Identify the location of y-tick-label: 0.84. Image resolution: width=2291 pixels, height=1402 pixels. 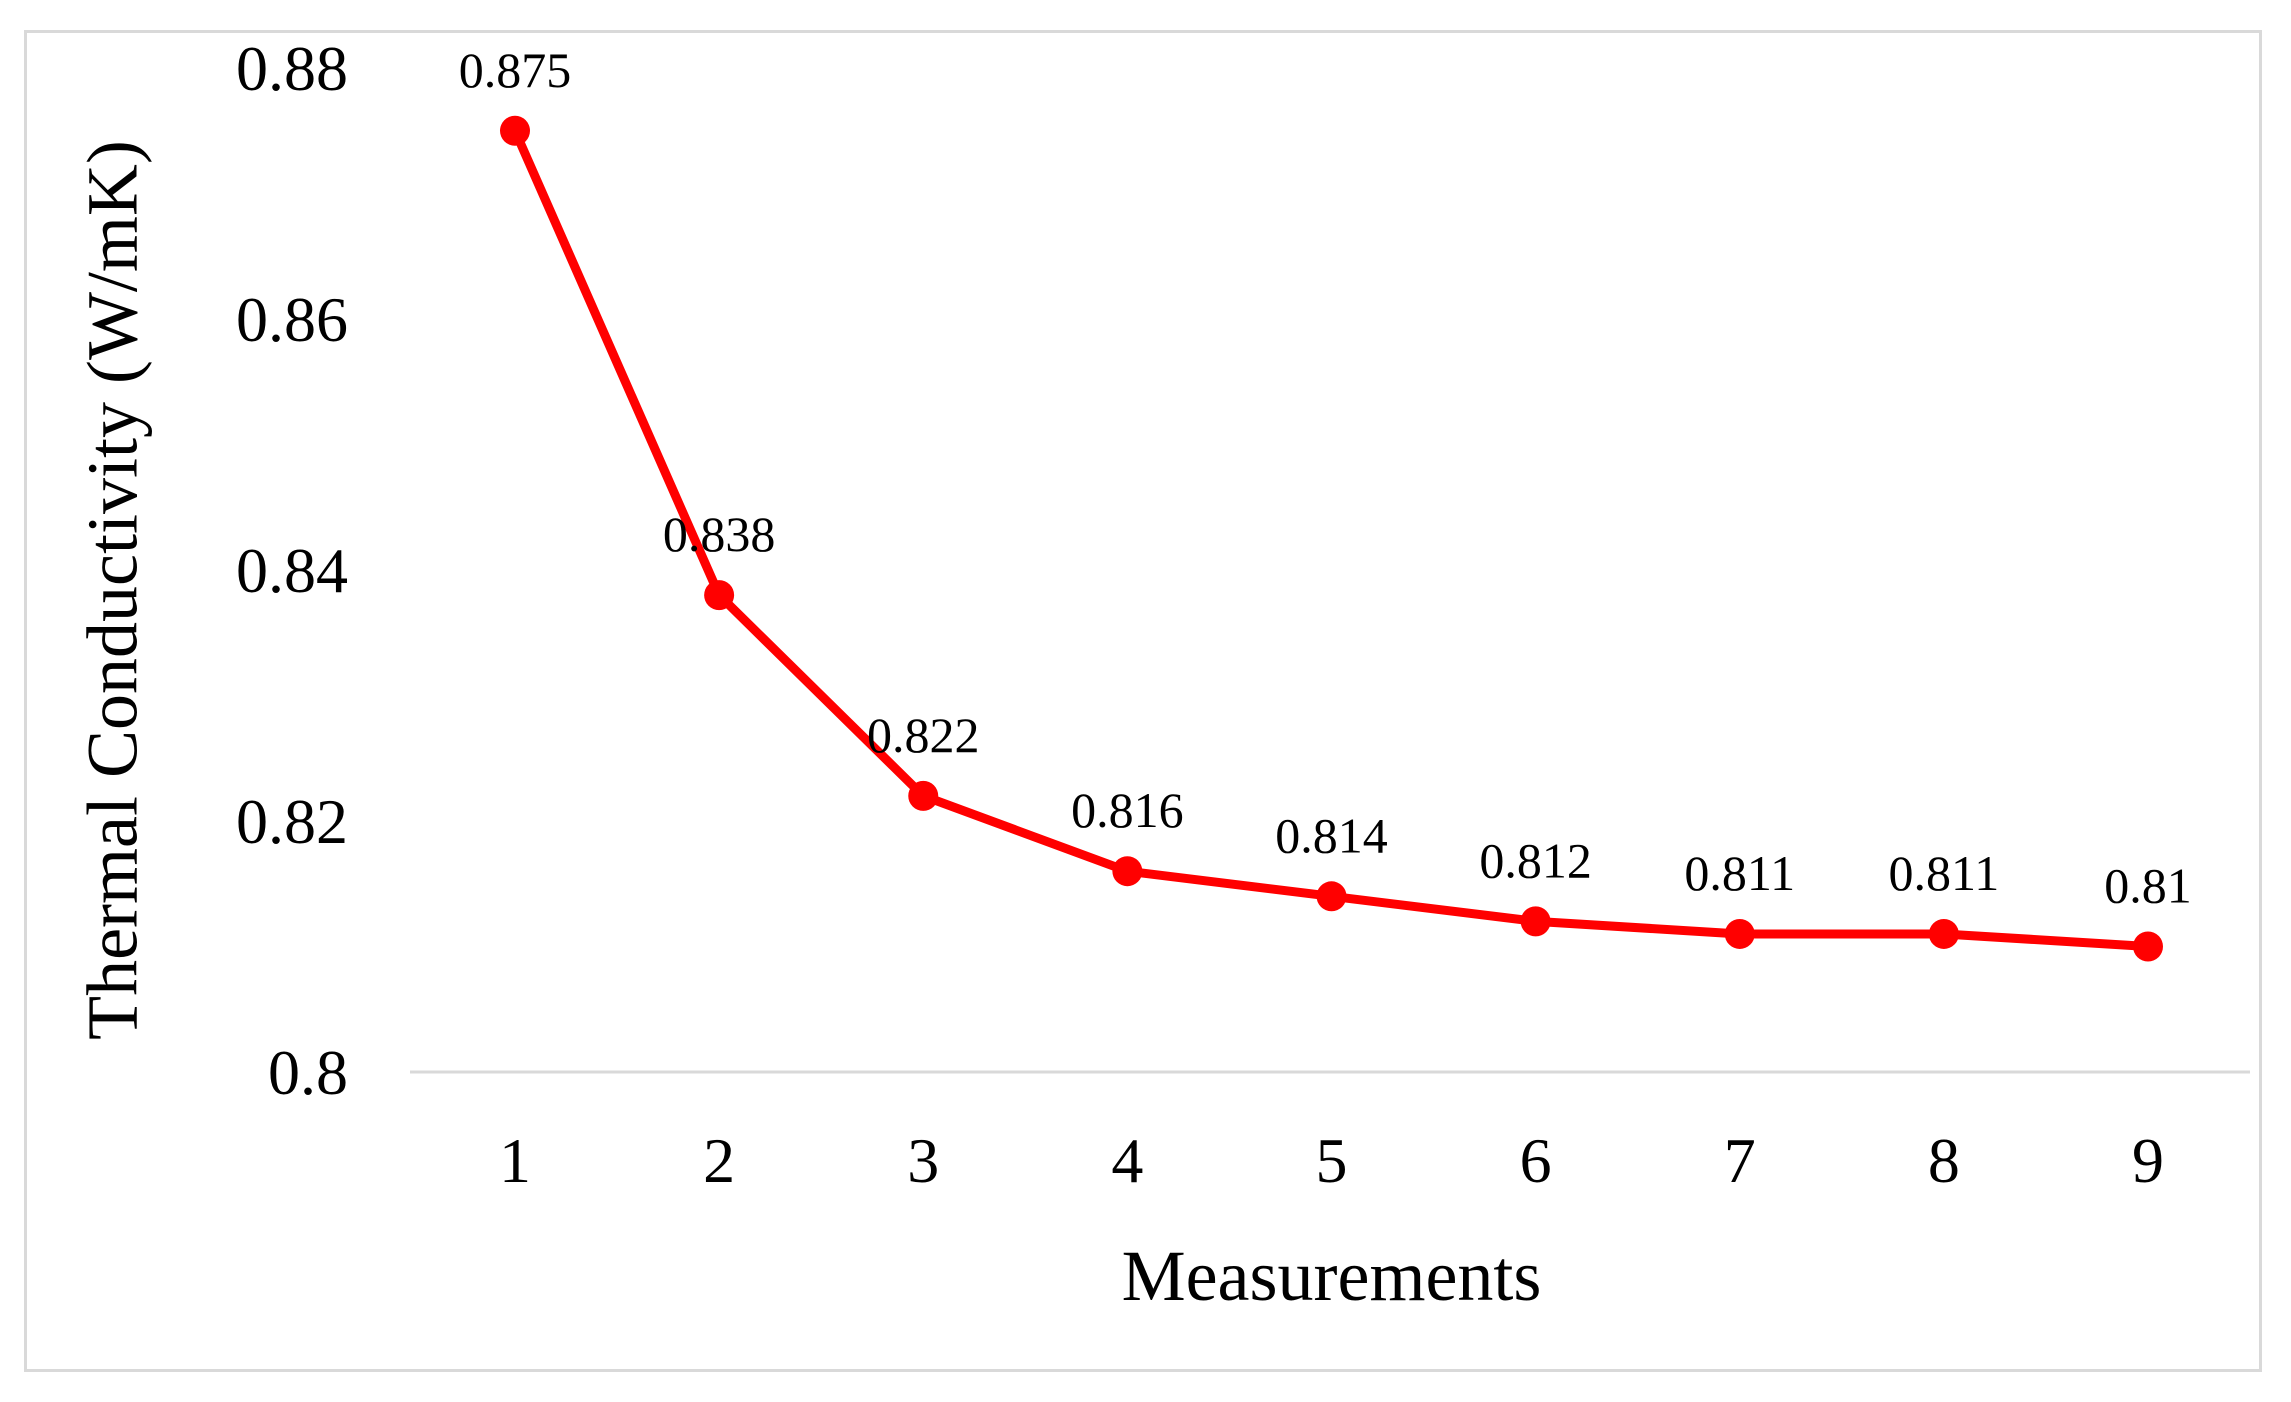
(292, 570).